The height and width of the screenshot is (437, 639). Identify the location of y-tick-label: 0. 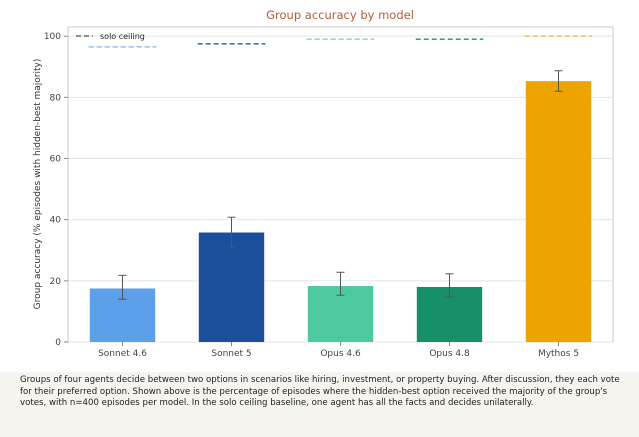
(58, 343).